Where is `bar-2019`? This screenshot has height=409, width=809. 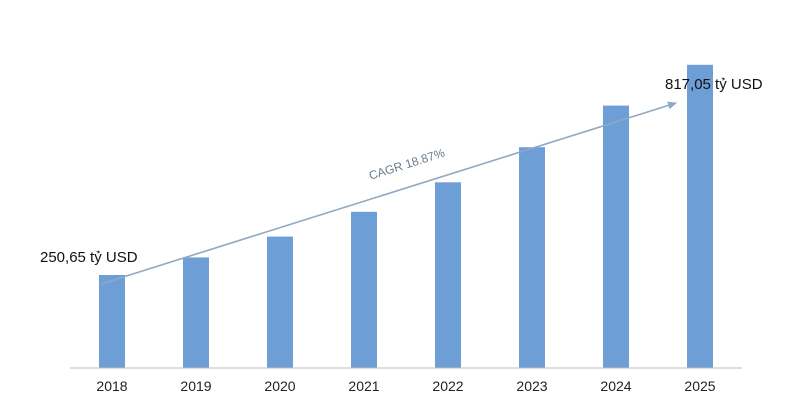
bar-2019 is located at coordinates (196, 312).